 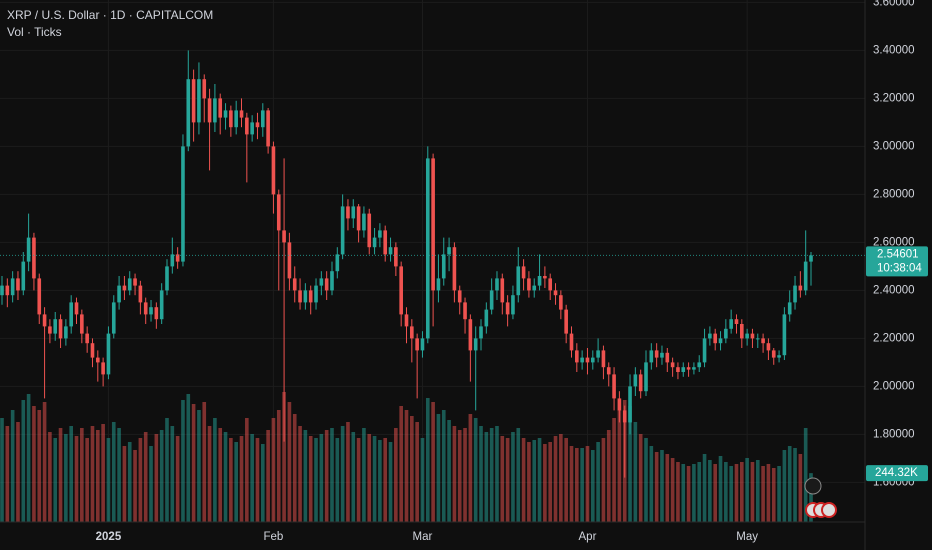 I want to click on flag-icon, so click(x=829, y=510).